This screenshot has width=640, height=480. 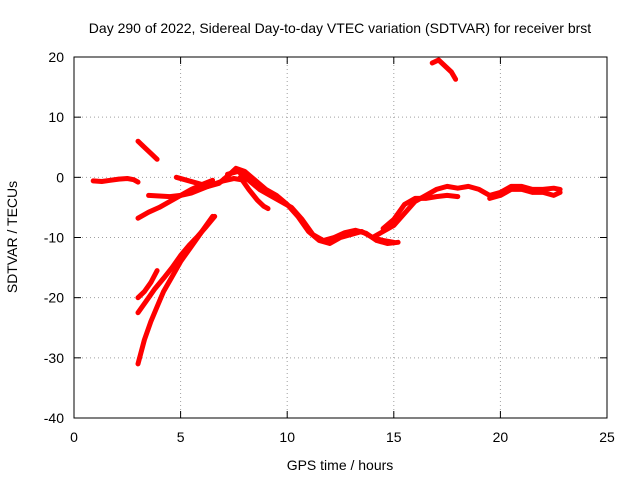 What do you see at coordinates (54, 238) in the screenshot?
I see `y-tick-label: -10` at bounding box center [54, 238].